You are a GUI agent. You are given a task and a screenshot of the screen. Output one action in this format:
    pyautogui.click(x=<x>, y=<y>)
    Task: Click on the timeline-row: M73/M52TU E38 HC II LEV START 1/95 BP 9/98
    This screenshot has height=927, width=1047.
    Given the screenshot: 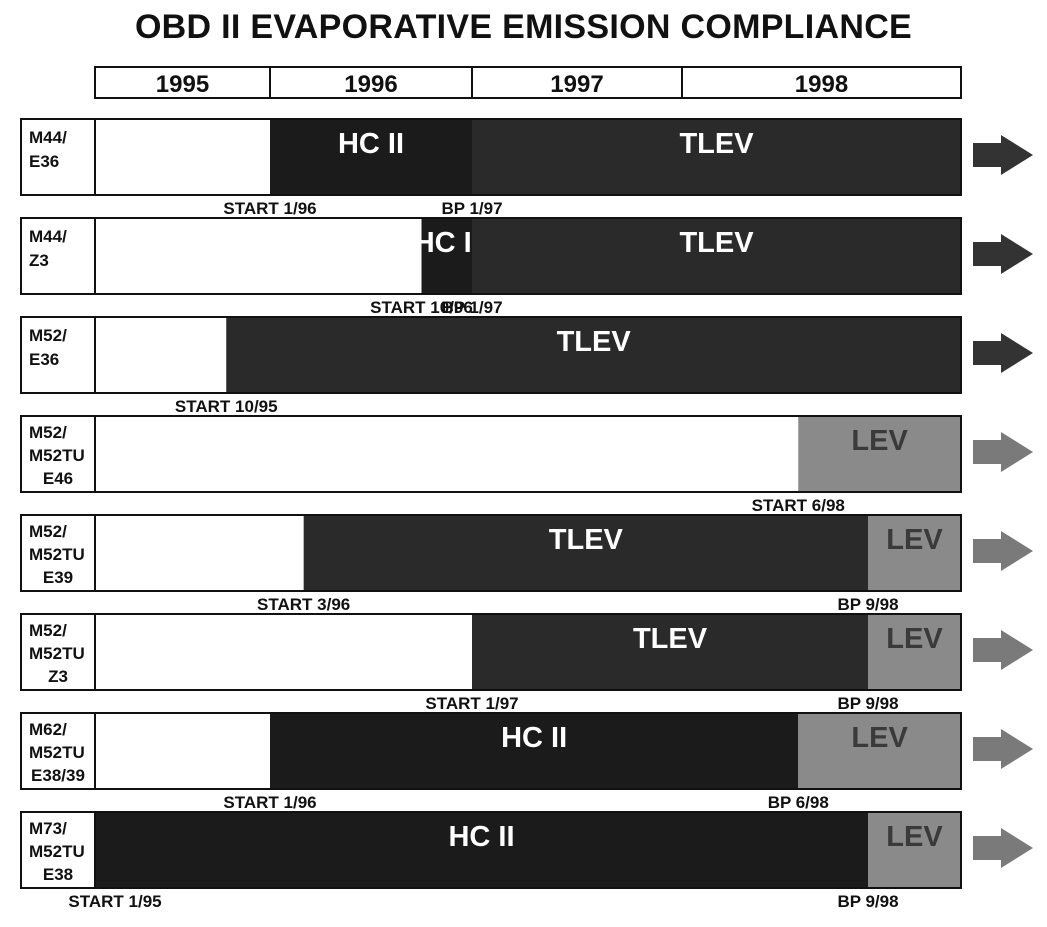 What is the action you would take?
    pyautogui.click(x=526, y=861)
    